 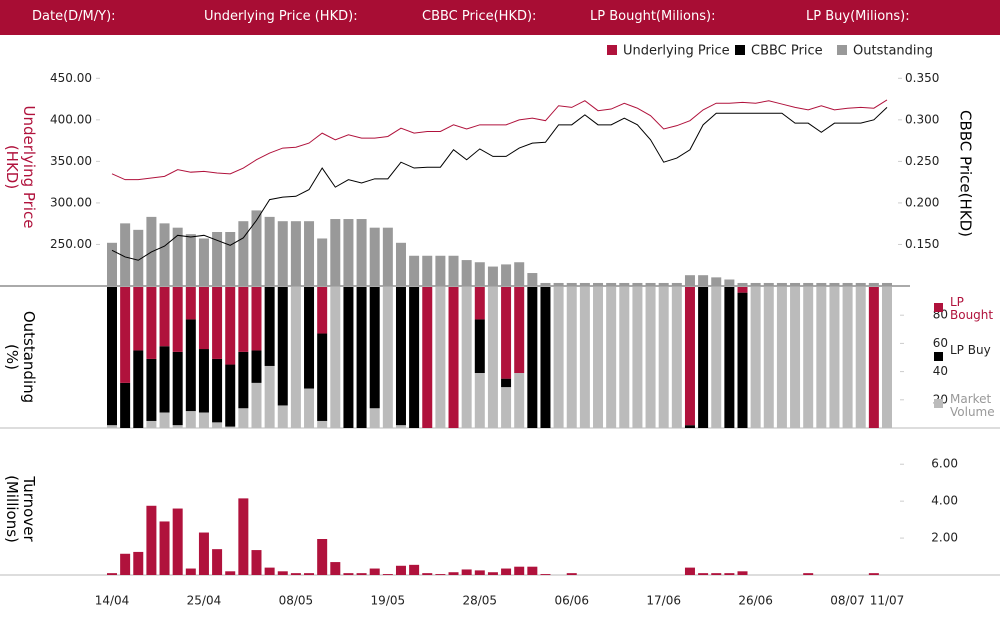 I want to click on header-label: Date(D/M/Y):, so click(x=74, y=16).